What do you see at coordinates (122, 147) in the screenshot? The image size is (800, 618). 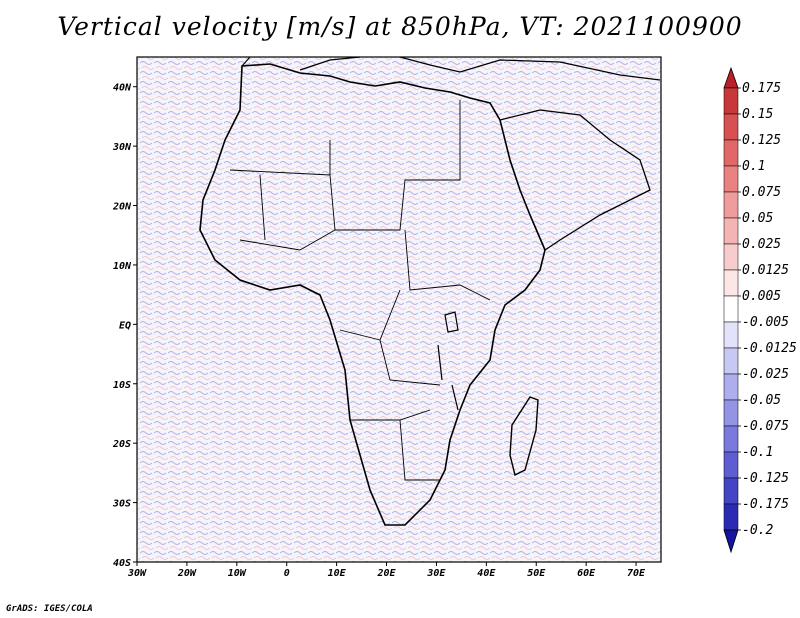 I see `lat-label: 30N` at bounding box center [122, 147].